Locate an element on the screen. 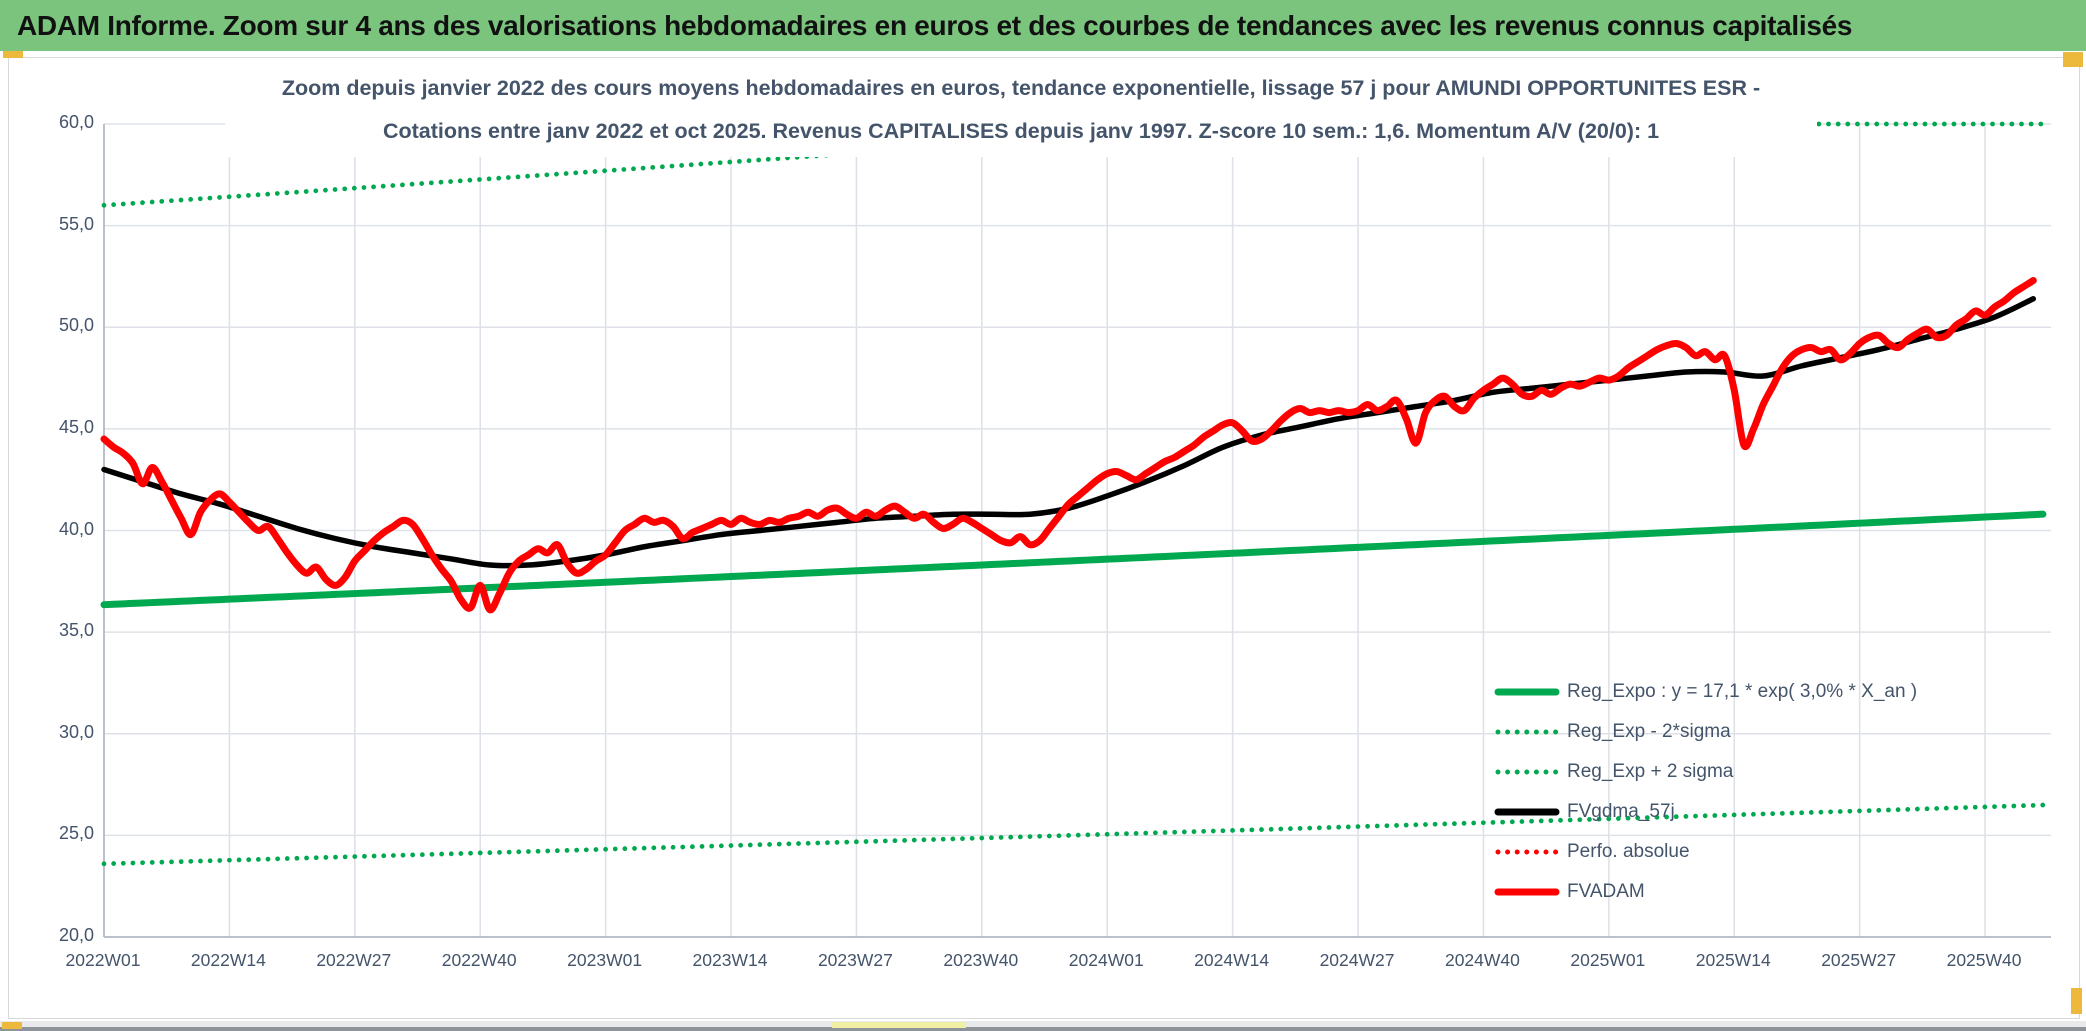 The height and width of the screenshot is (1031, 2086). x-axis-label: 2023W40 is located at coordinates (981, 960).